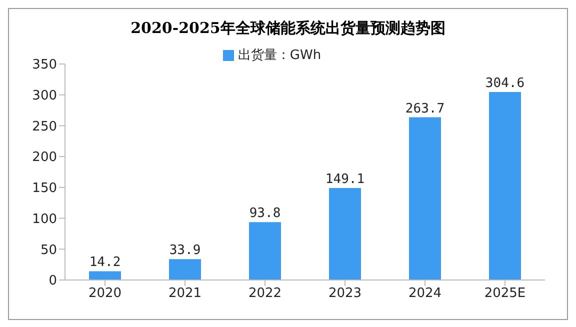 The height and width of the screenshot is (327, 576). Describe the element at coordinates (345, 294) in the screenshot. I see `x-tick-label: 2023` at that location.